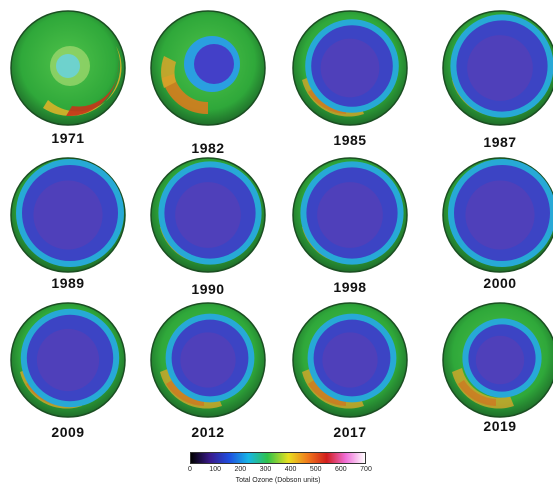 Image resolution: width=553 pixels, height=500 pixels. What do you see at coordinates (208, 289) in the screenshot?
I see `year-label-1990: 1990` at bounding box center [208, 289].